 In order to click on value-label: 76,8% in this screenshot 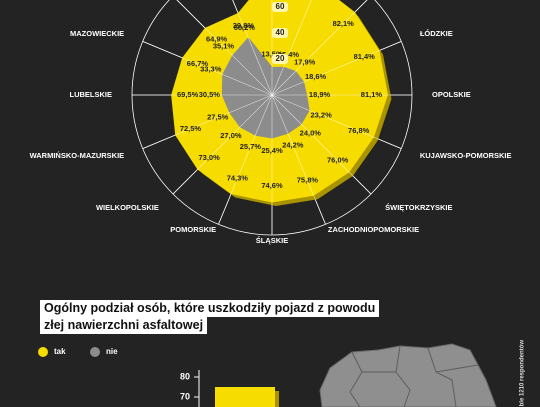, I will do `click(359, 130)`.